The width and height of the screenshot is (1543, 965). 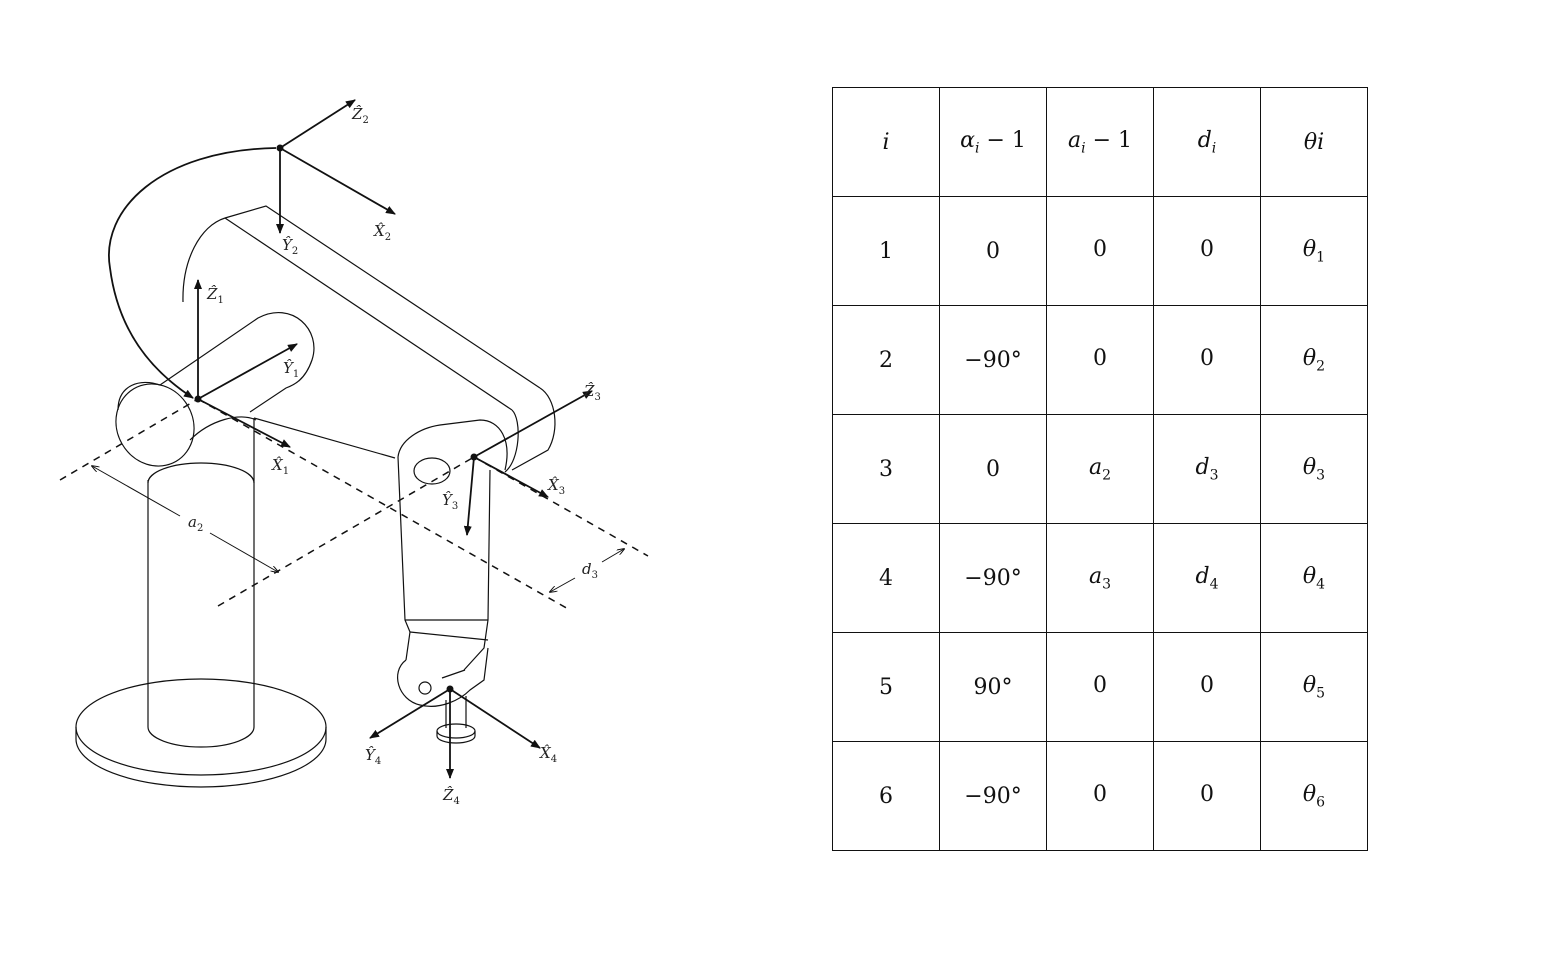 I want to click on x1-arrow, so click(x=244, y=423).